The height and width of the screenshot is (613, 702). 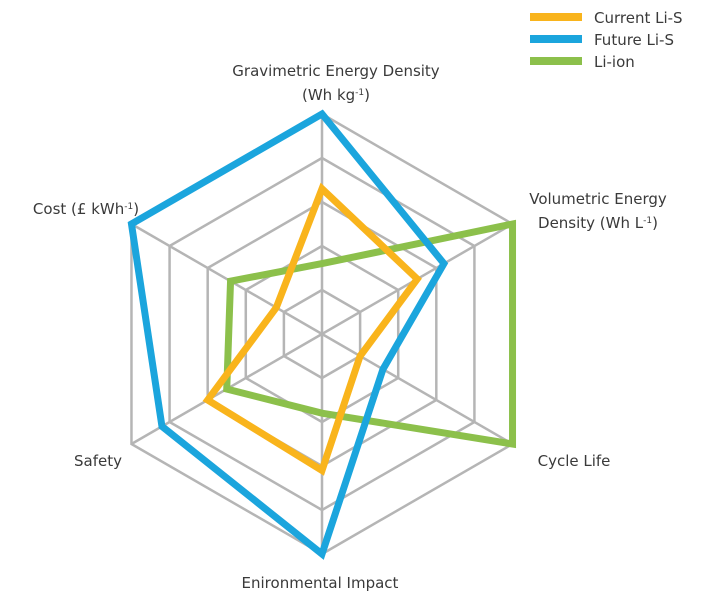 What do you see at coordinates (86, 209) in the screenshot?
I see `axis-label-cost: Cost (£ kWh-1)` at bounding box center [86, 209].